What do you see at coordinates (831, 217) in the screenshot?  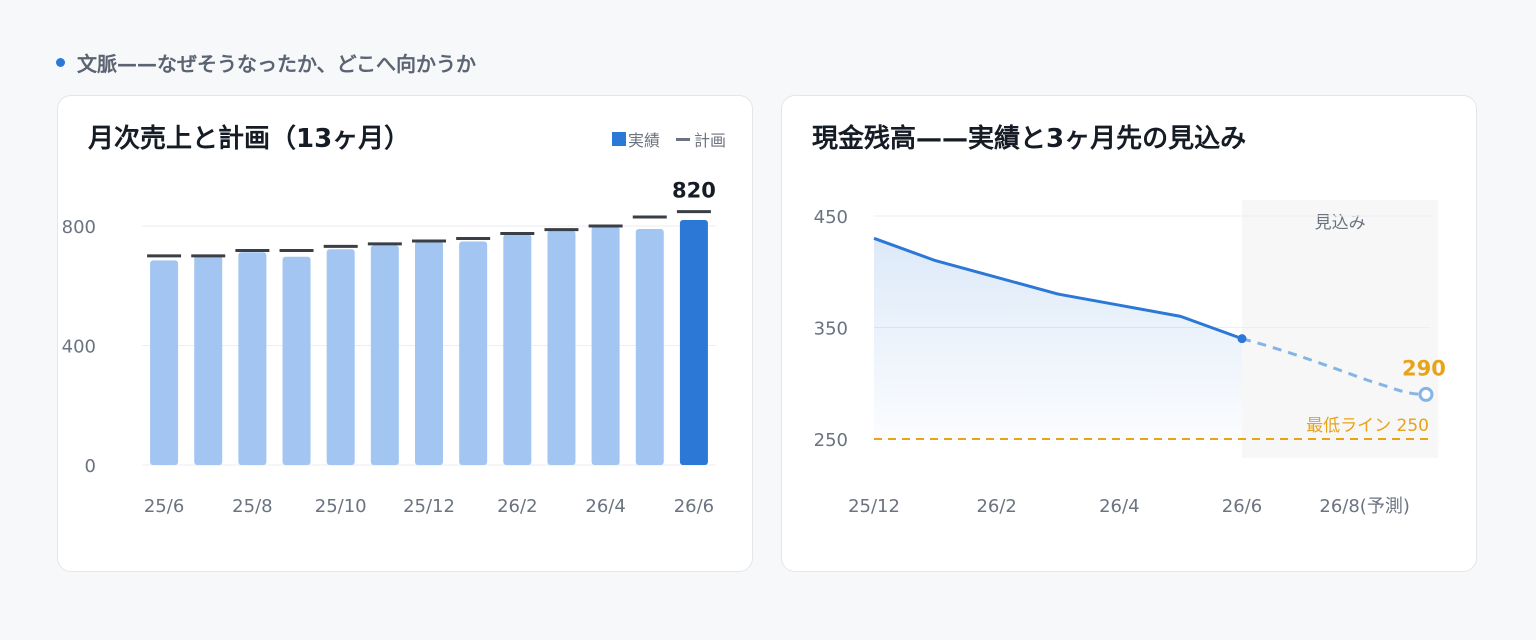 I see `y-tick-label: 450` at bounding box center [831, 217].